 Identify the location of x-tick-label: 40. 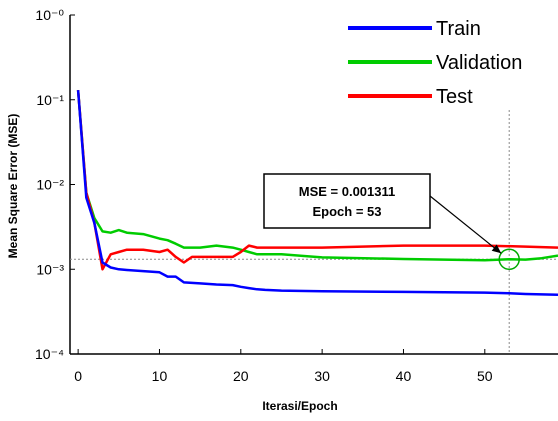
(404, 376).